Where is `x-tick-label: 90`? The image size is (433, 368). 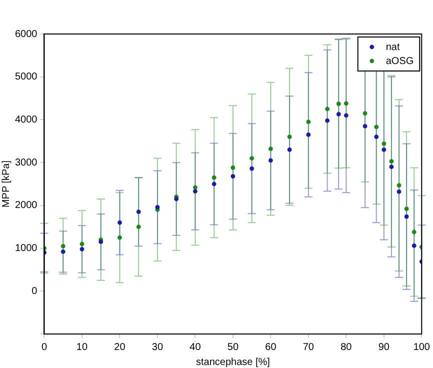 x-tick-label: 90 is located at coordinates (384, 347).